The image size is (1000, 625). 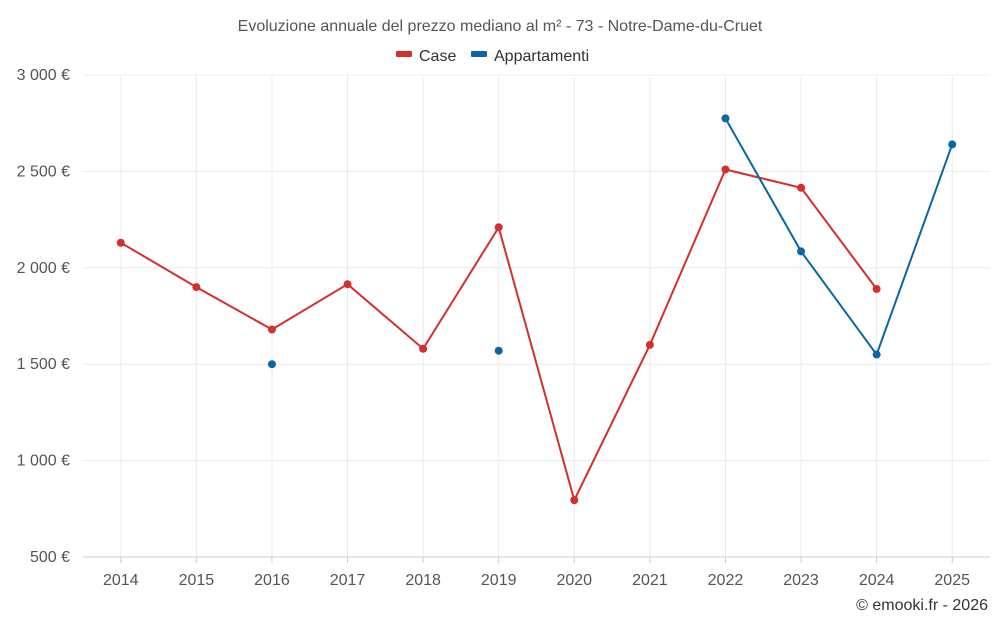 What do you see at coordinates (348, 580) in the screenshot?
I see `x-tick-label: 2017` at bounding box center [348, 580].